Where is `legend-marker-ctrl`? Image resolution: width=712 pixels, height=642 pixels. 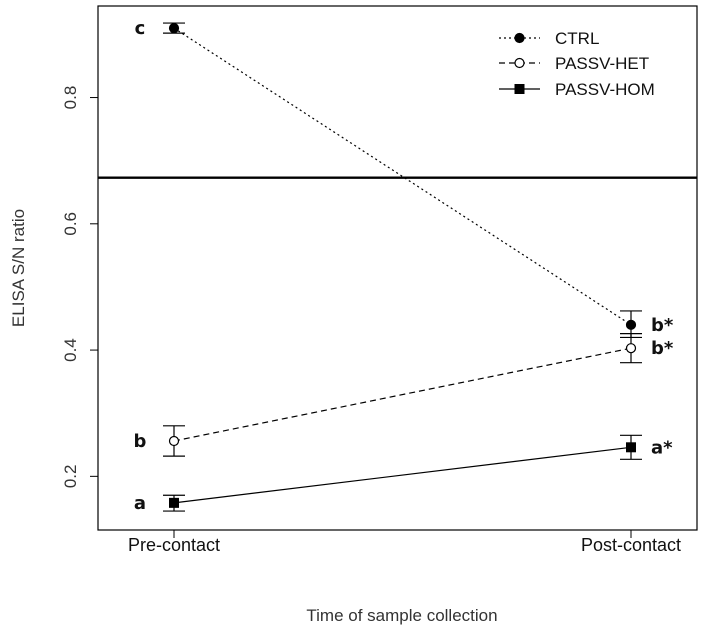 legend-marker-ctrl is located at coordinates (519, 38).